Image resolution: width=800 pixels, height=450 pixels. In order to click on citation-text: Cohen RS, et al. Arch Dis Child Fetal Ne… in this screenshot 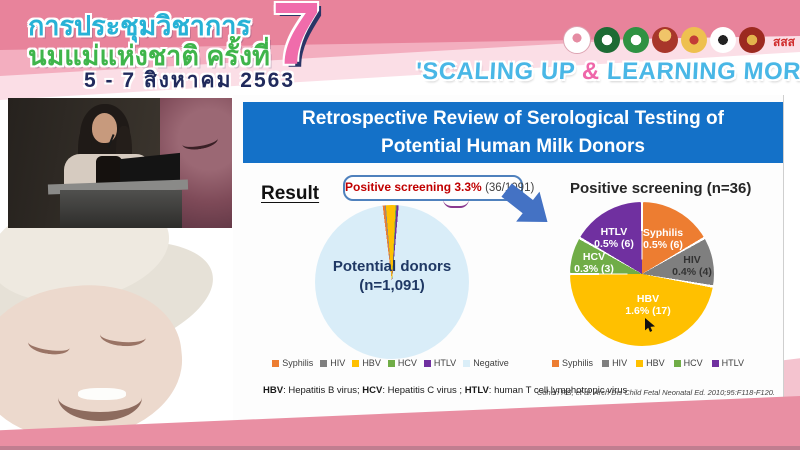, I will do `click(655, 392)`.